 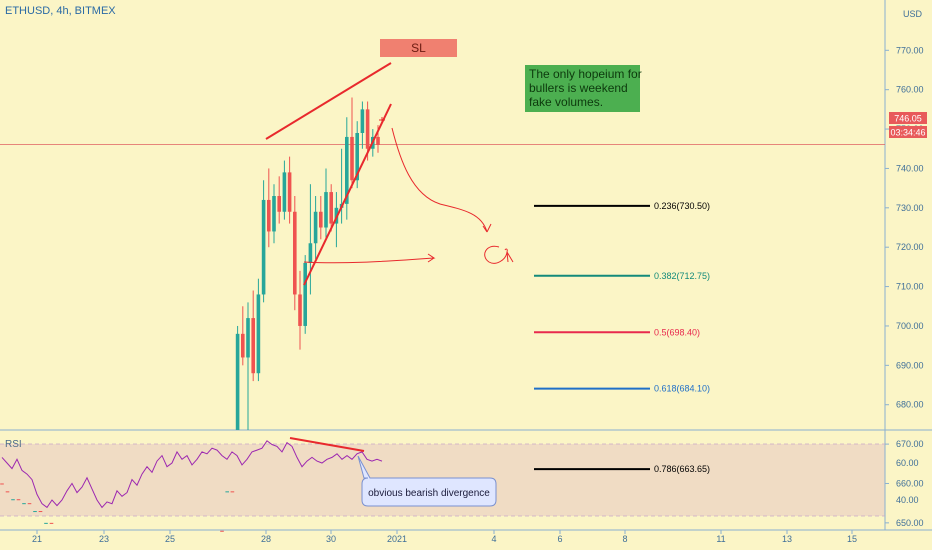 I want to click on rsi-pane: 60.00 40.00, so click(x=460, y=473).